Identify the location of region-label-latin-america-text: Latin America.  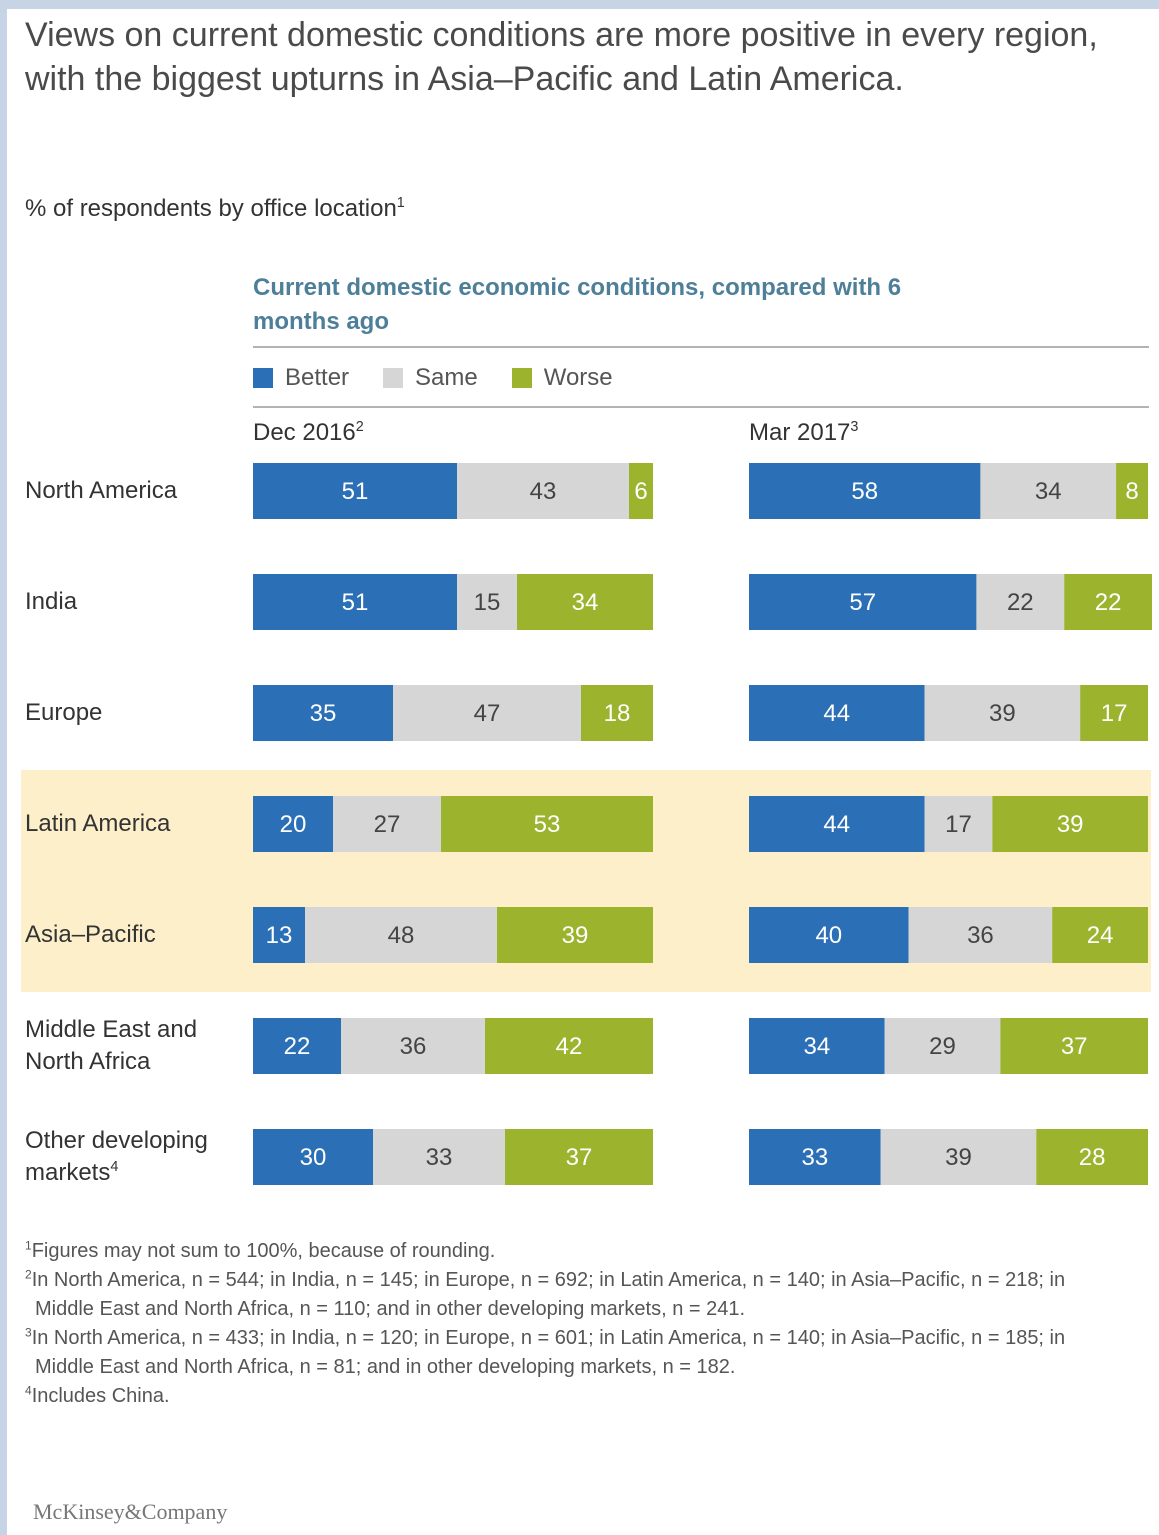
(98, 823).